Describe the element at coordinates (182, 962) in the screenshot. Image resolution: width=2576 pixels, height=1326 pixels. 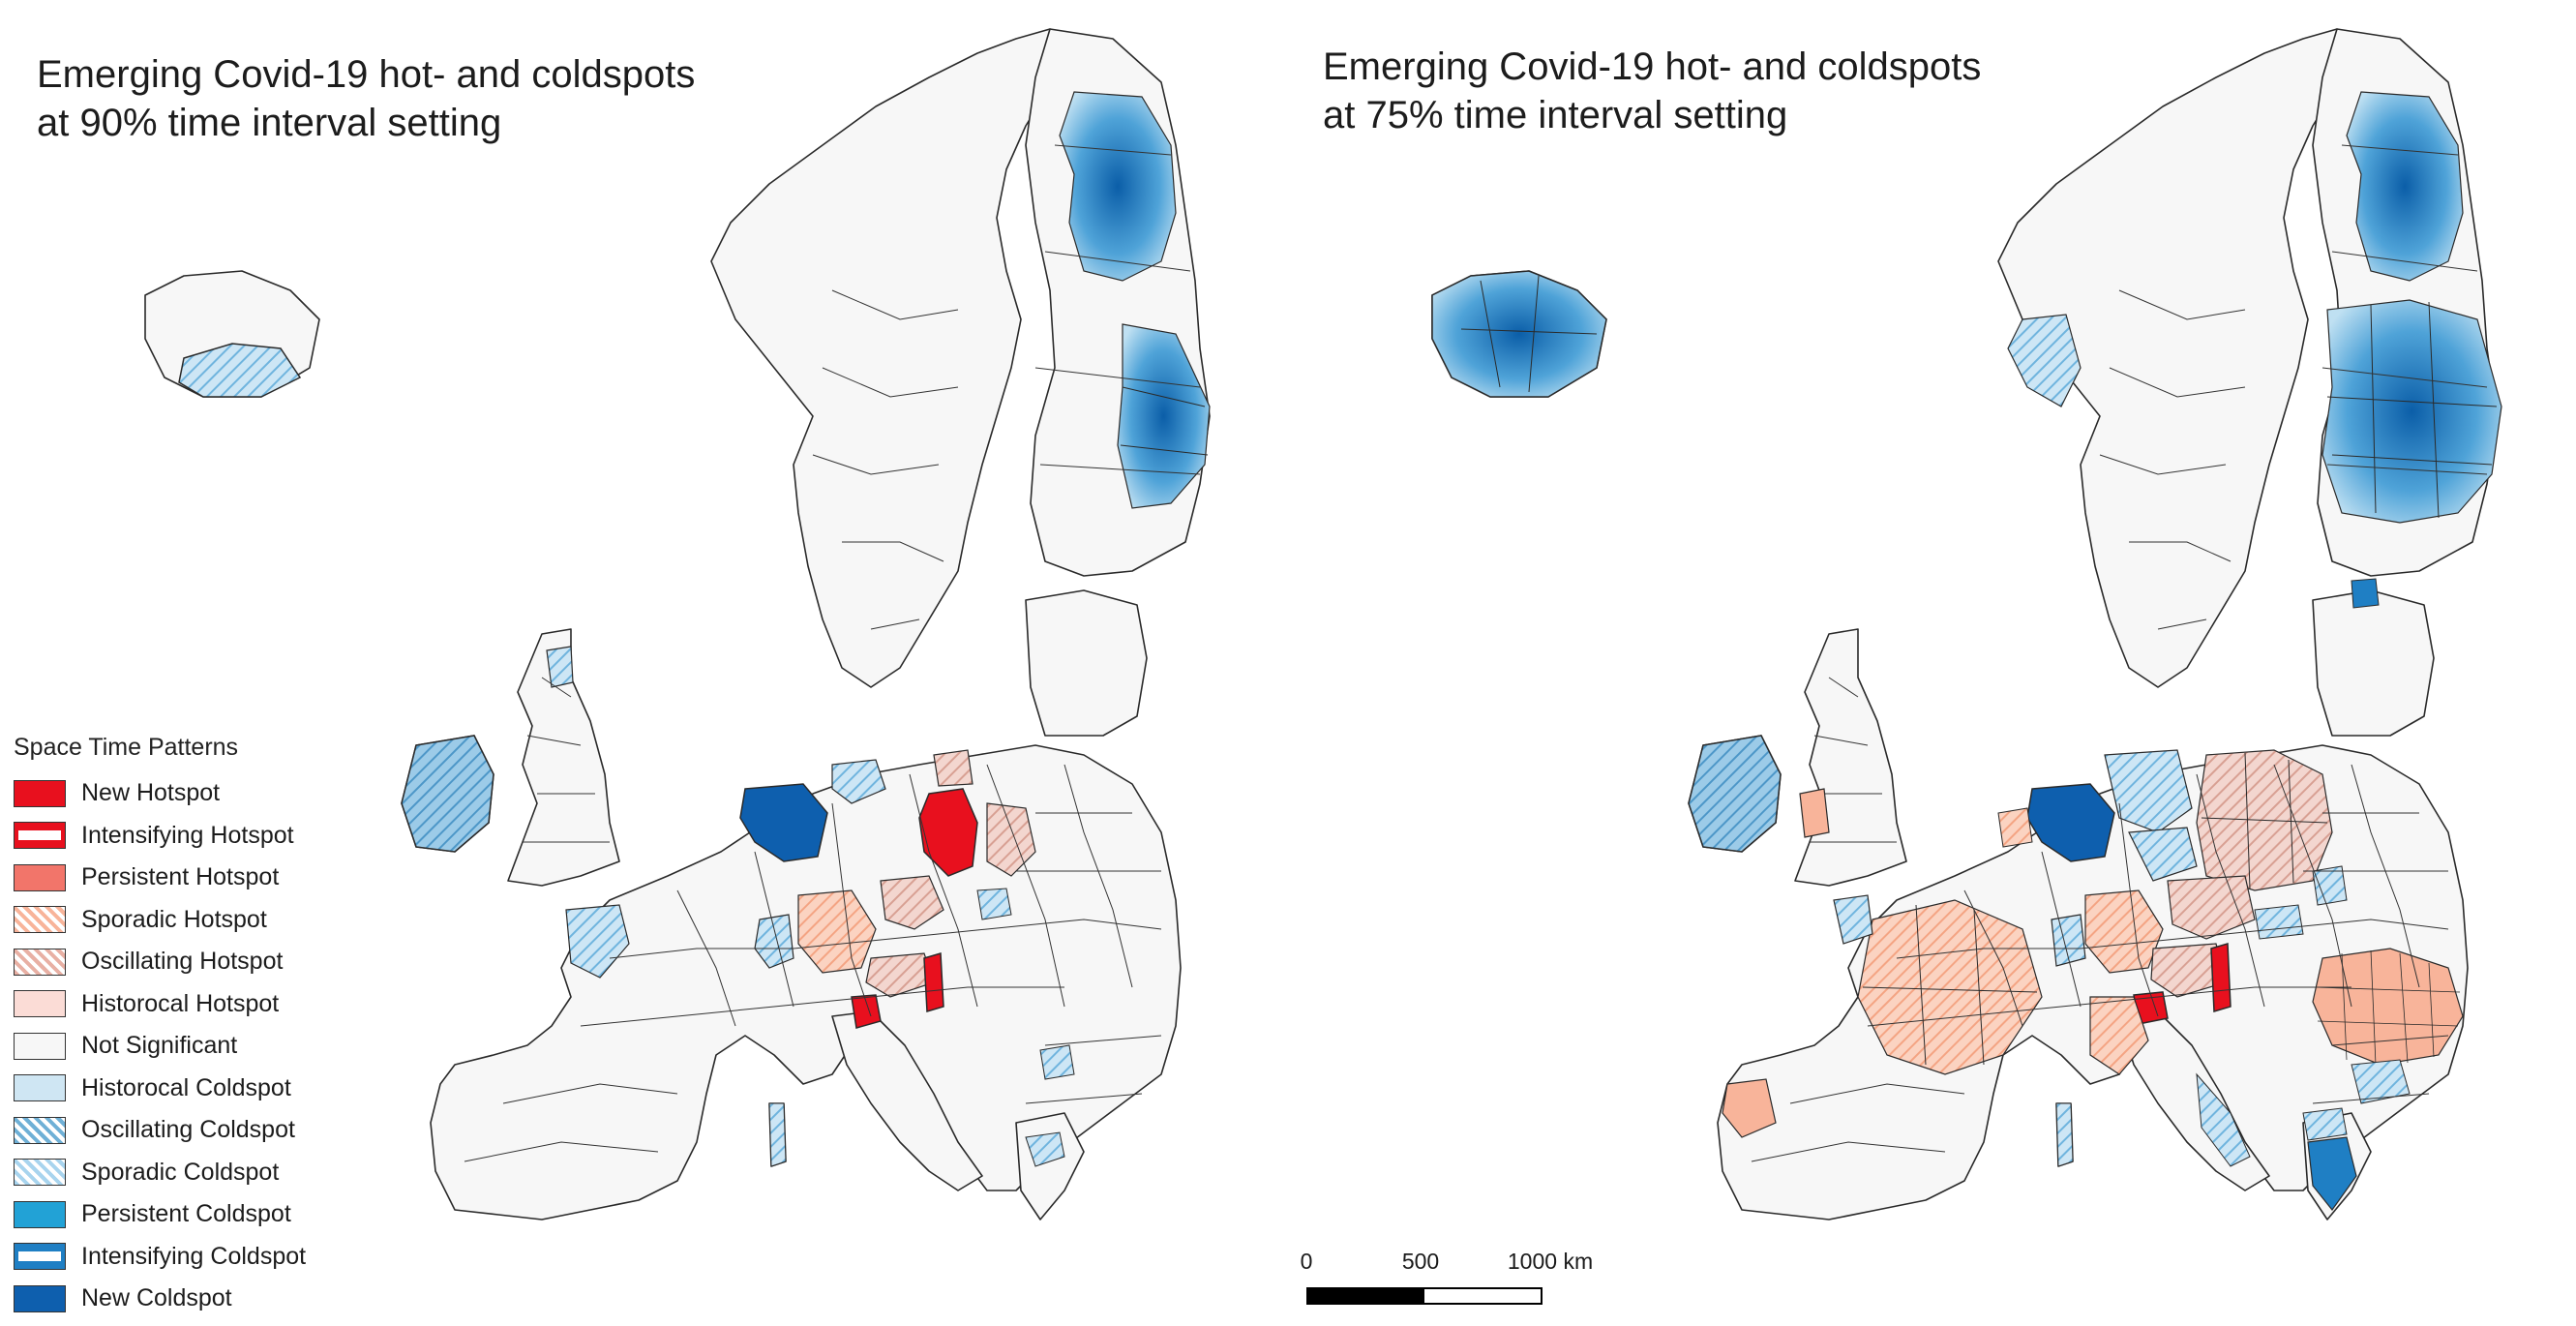
I see `legend-label: Oscillating Hotspot` at that location.